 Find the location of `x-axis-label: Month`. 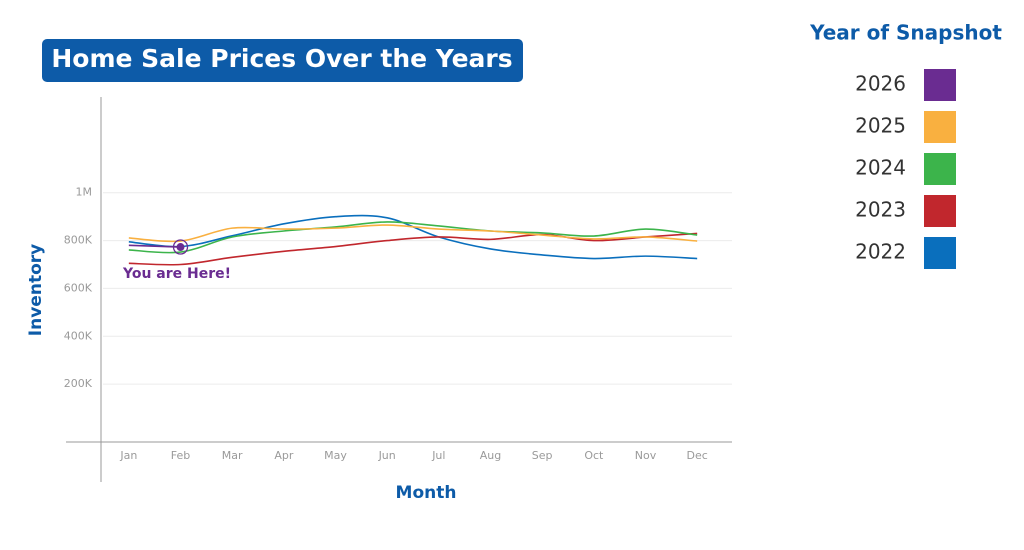

x-axis-label: Month is located at coordinates (426, 493).